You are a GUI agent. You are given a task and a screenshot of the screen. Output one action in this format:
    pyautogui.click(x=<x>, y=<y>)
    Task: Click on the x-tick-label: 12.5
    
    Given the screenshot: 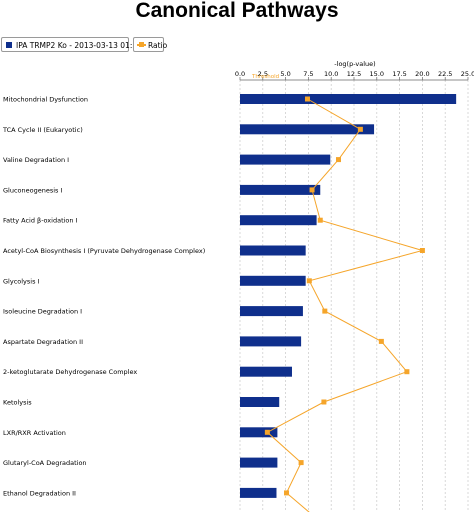 What is the action you would take?
    pyautogui.click(x=354, y=74)
    